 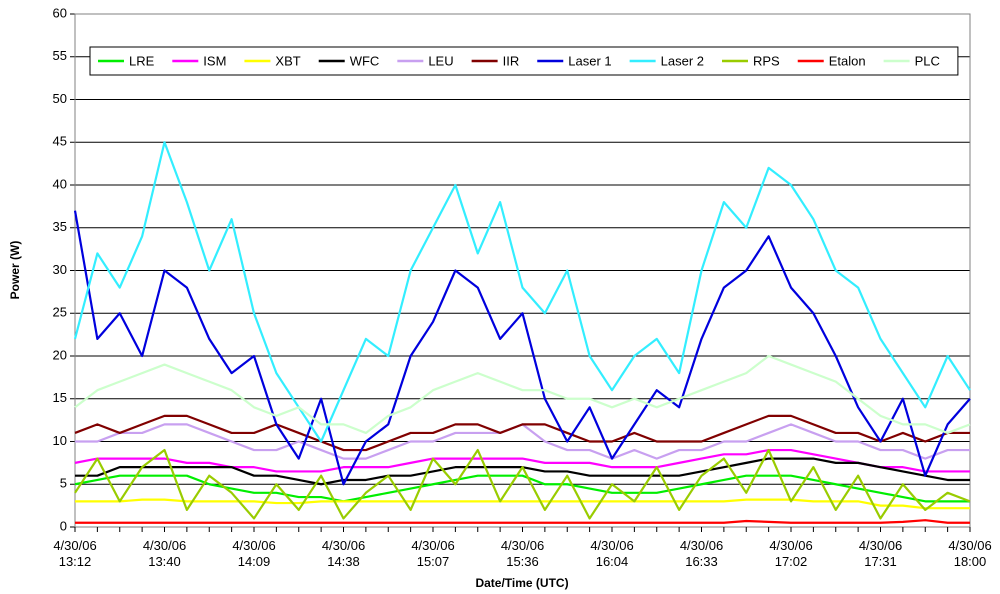 What do you see at coordinates (60, 269) in the screenshot?
I see `y-tick-label: 30` at bounding box center [60, 269].